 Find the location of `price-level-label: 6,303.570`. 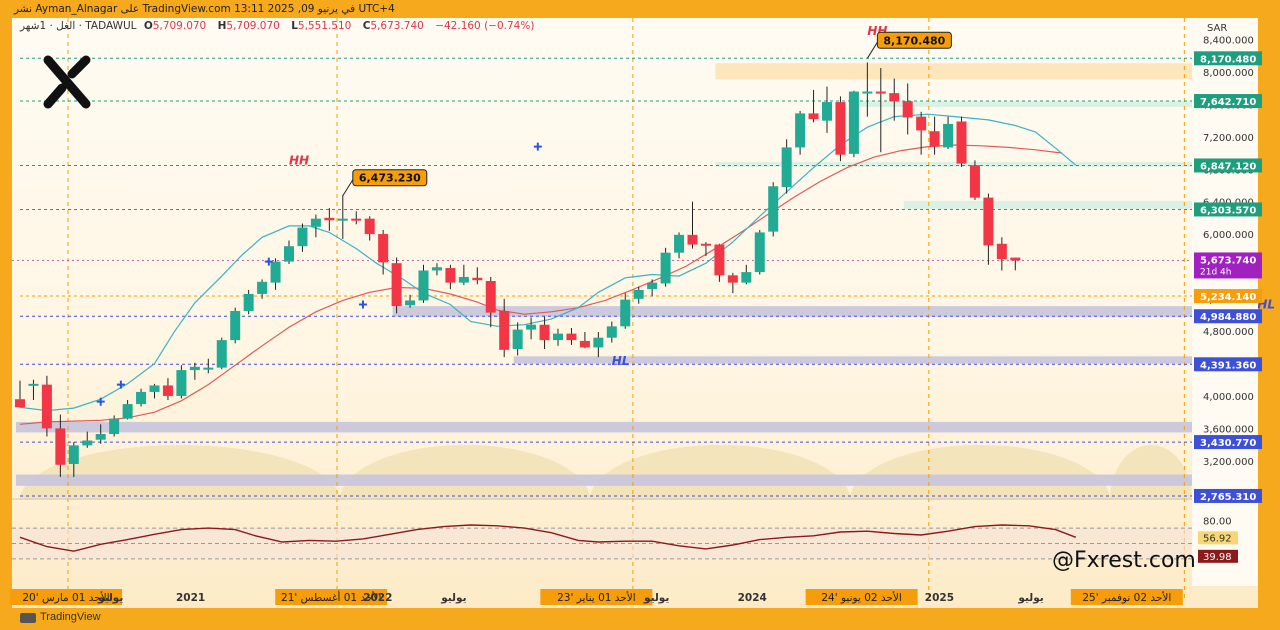

price-level-label: 6,303.570 is located at coordinates (1228, 210).